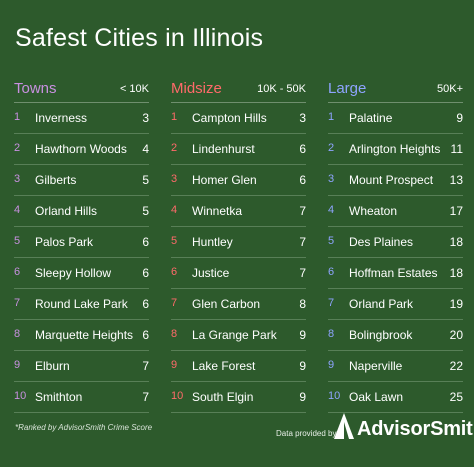 This screenshot has height=467, width=474. I want to click on city-name: Glen Carbon, so click(226, 304).